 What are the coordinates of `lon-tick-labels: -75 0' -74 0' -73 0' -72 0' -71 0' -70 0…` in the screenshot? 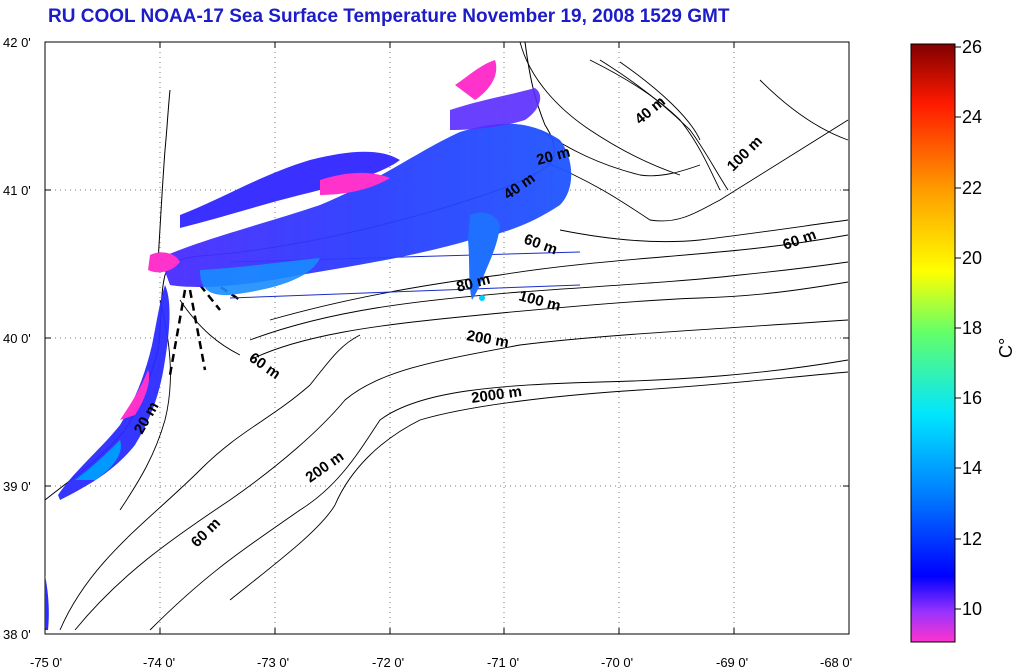 It's located at (441, 662).